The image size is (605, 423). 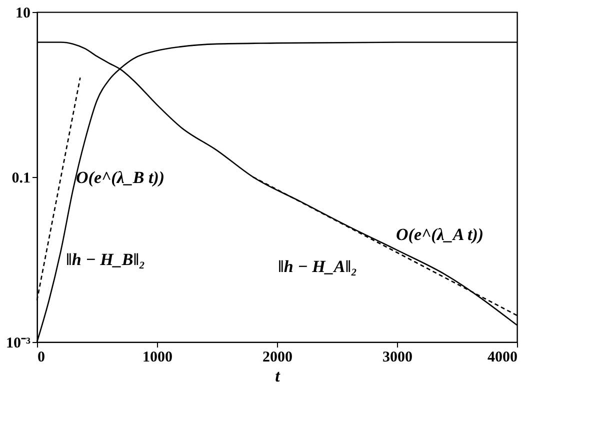 What do you see at coordinates (23, 14) in the screenshot?
I see `y-tick-label: 10` at bounding box center [23, 14].